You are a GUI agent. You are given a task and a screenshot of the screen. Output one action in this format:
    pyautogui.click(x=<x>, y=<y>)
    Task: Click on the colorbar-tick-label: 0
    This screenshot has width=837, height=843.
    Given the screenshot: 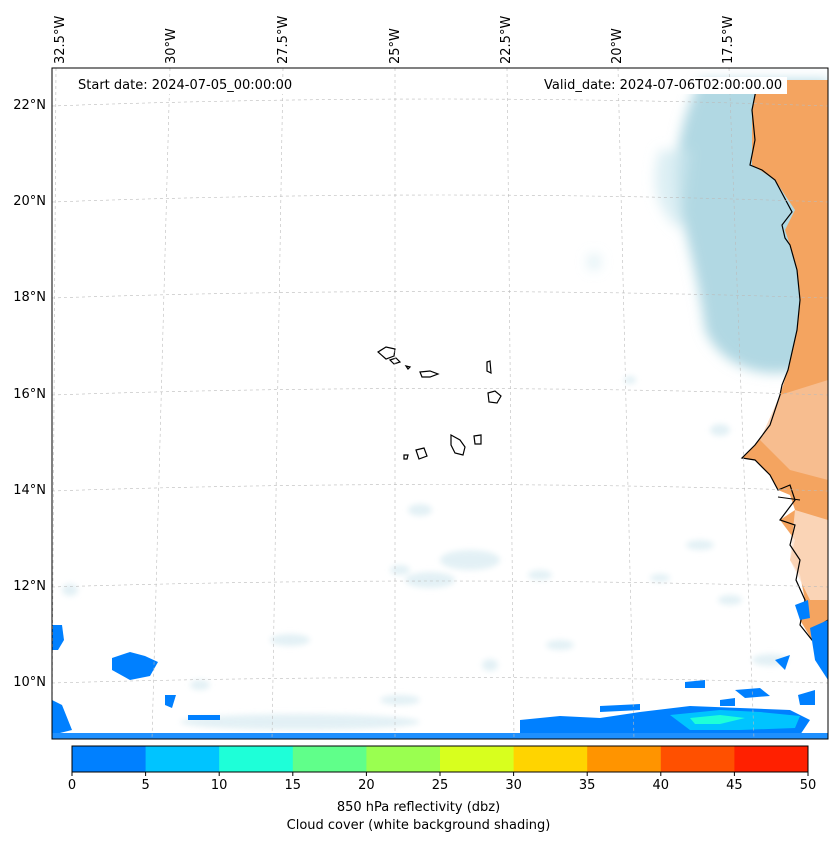 What is the action you would take?
    pyautogui.click(x=72, y=785)
    